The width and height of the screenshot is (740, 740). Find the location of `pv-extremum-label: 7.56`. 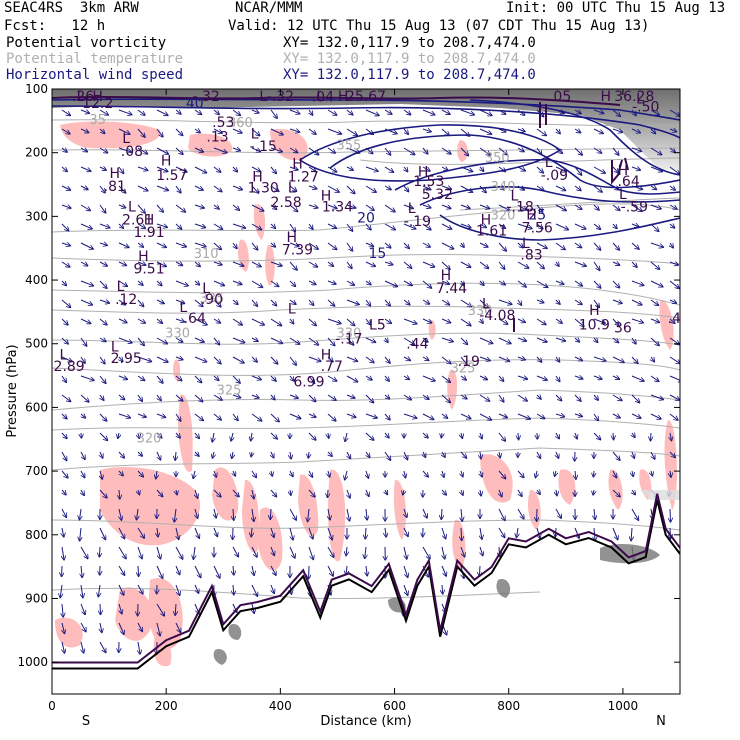

pv-extremum-label: 7.56 is located at coordinates (537, 228).